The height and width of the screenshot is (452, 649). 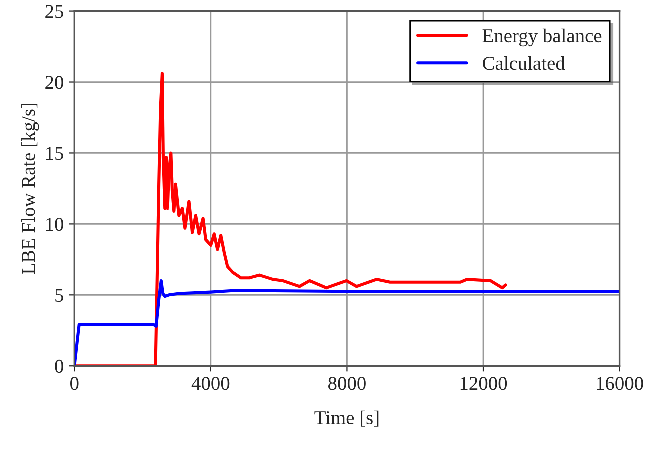 I want to click on y-tick-label: 0, so click(x=59, y=367).